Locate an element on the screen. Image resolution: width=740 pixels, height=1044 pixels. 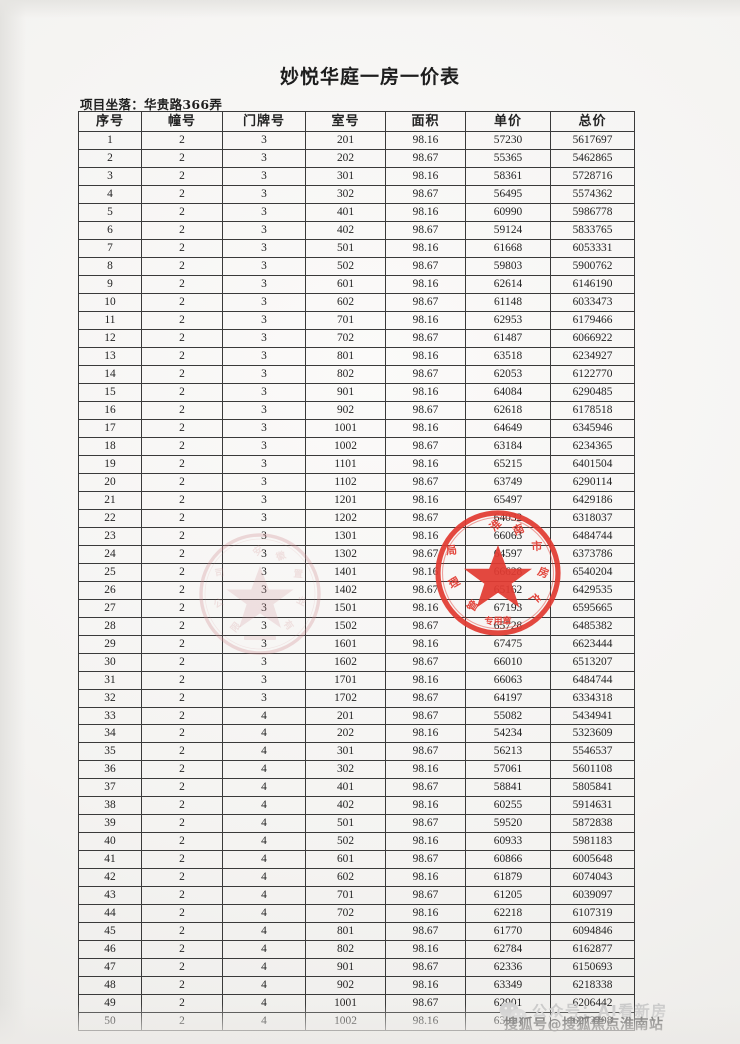
cell-index: 2 is located at coordinates (110, 158).